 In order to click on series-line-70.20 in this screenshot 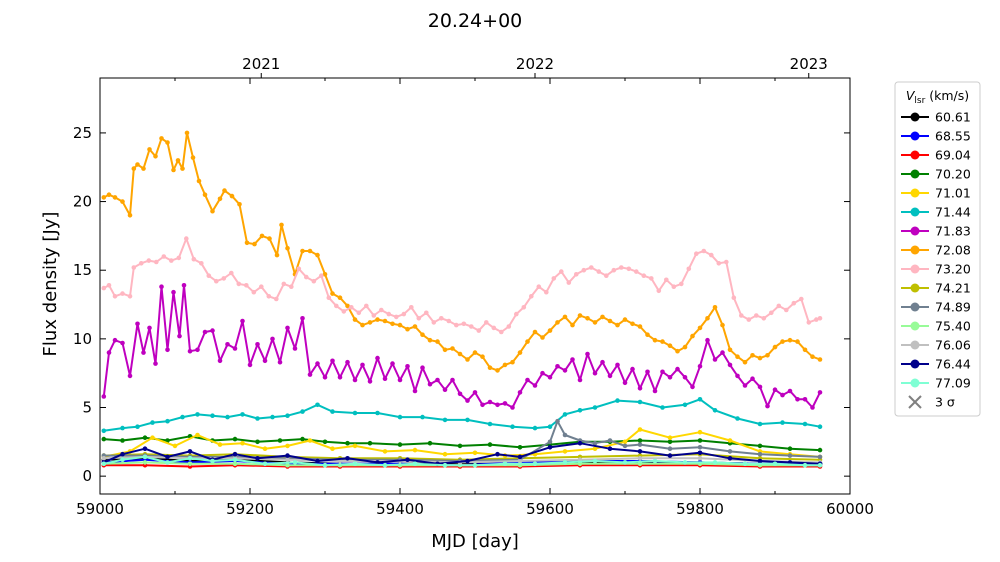, I will do `click(462, 443)`.